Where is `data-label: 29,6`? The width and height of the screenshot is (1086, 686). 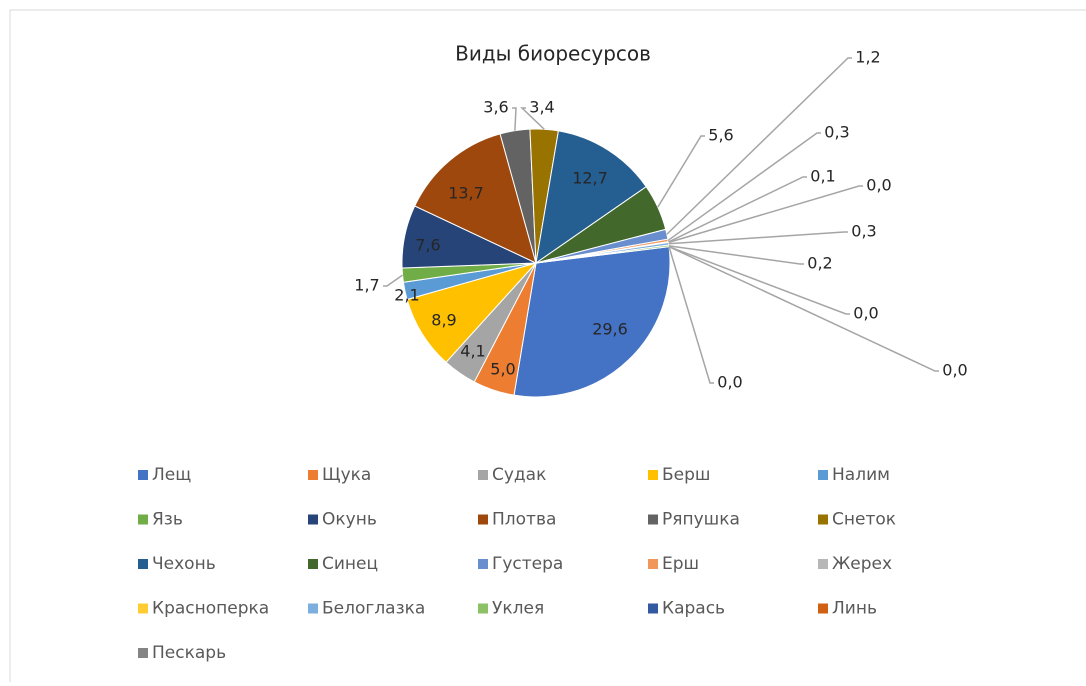 data-label: 29,6 is located at coordinates (610, 329).